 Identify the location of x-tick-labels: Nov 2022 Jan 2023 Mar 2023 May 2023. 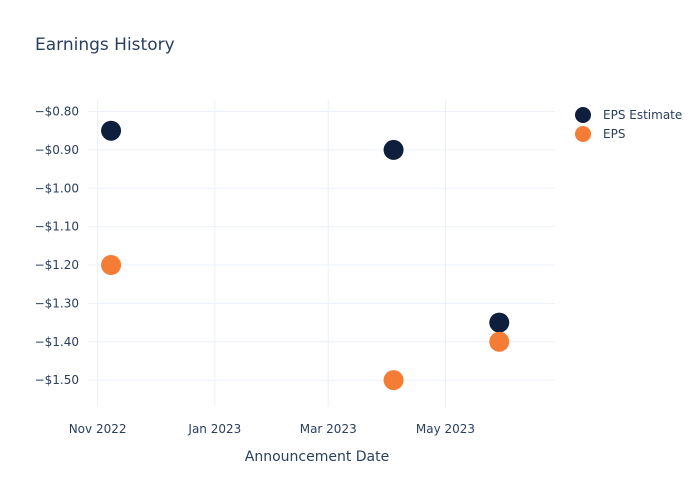
(272, 429).